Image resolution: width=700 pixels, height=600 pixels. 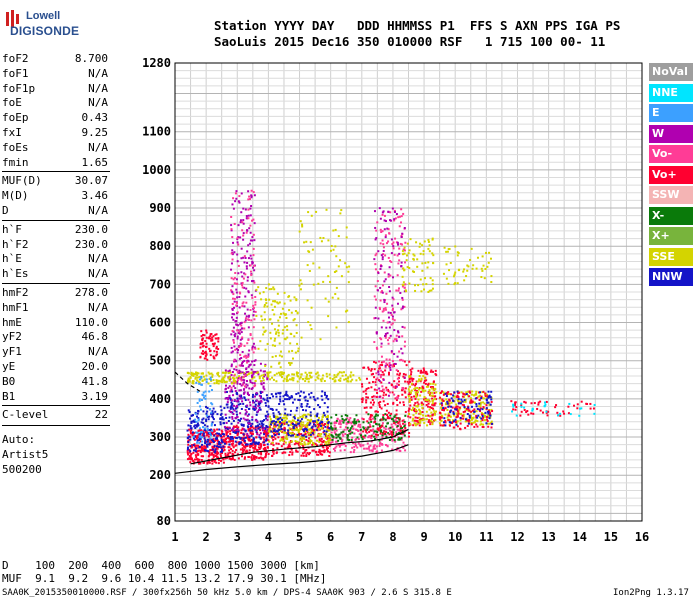 What do you see at coordinates (98, 259) in the screenshot?
I see `param-value: N/A` at bounding box center [98, 259].